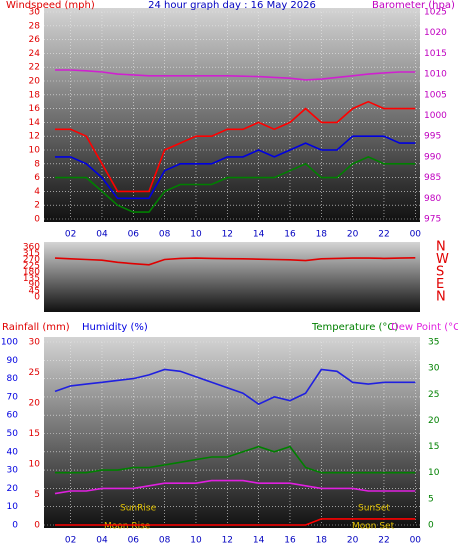  I want to click on y-tick-label: 22, so click(34, 68).